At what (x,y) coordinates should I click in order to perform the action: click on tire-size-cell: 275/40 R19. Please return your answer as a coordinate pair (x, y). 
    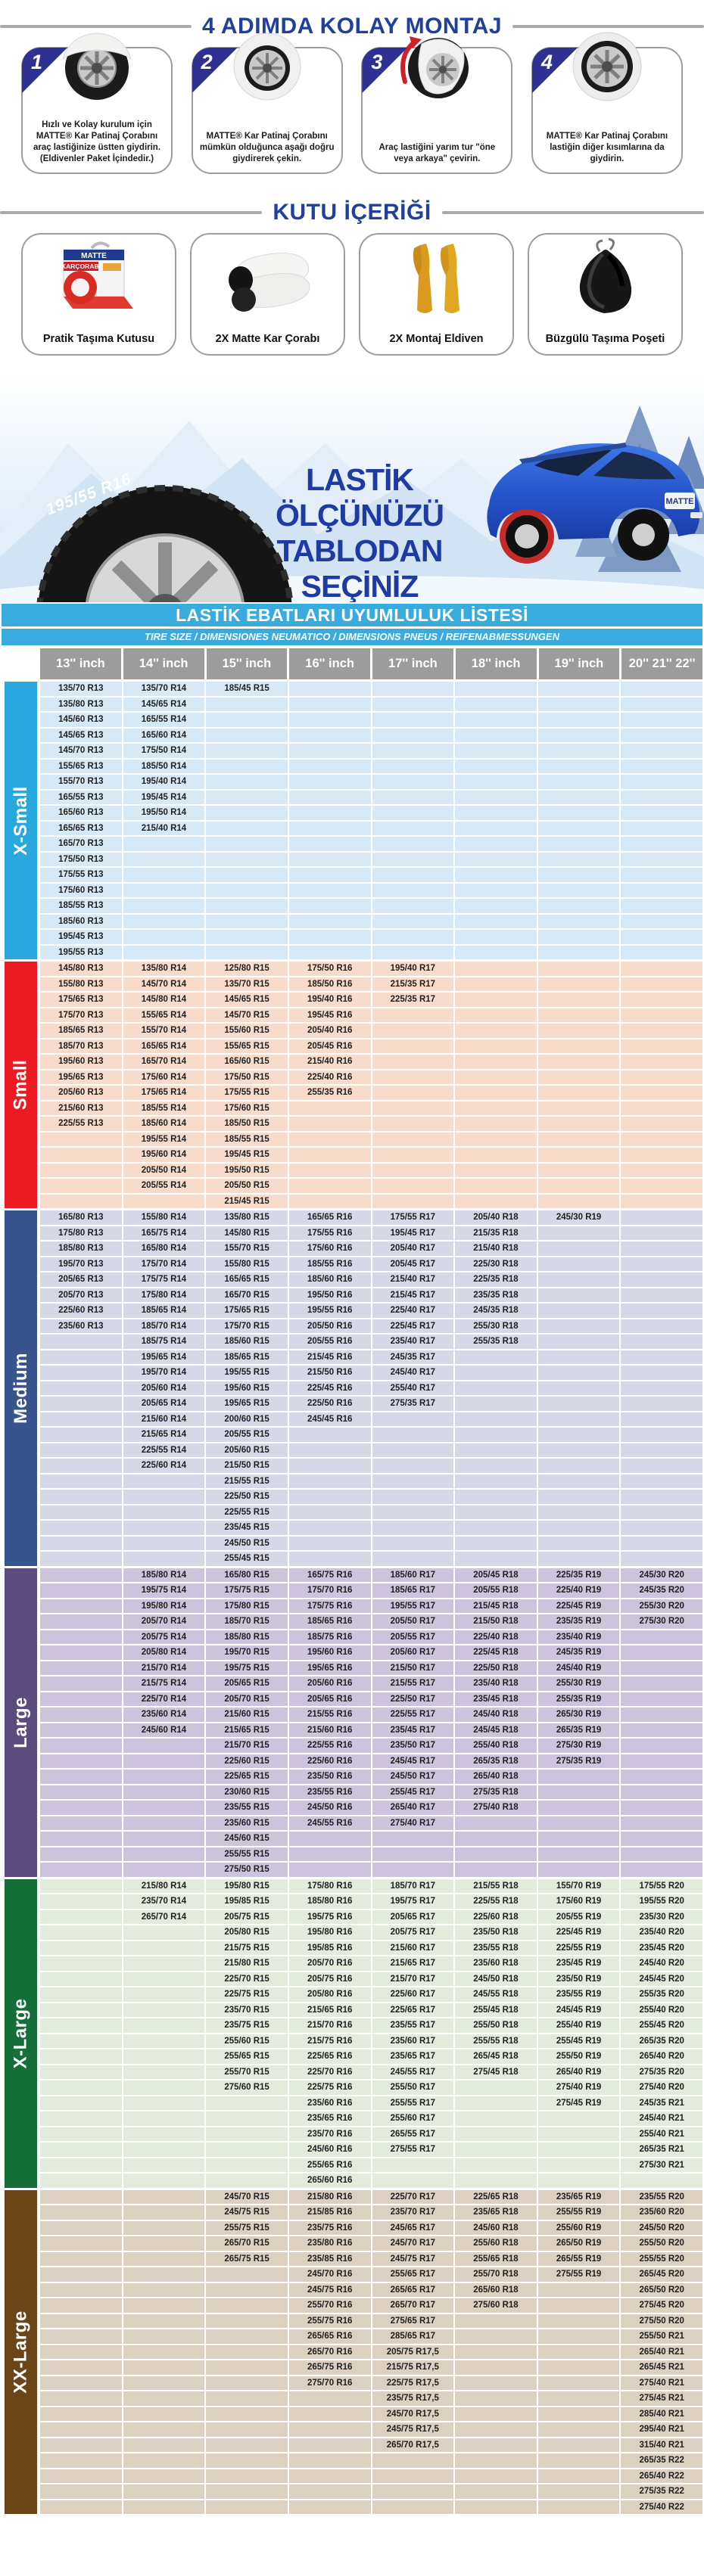
    Looking at the image, I should click on (578, 2087).